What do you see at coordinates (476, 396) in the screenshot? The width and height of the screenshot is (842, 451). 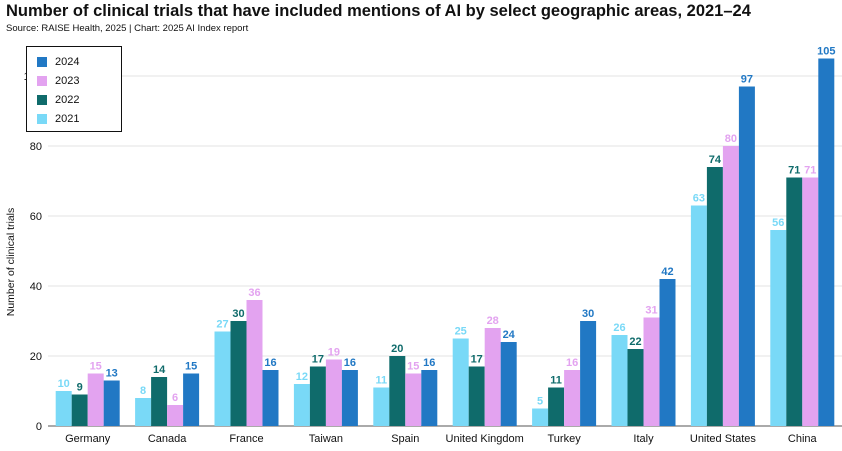 I see `bar-united-kingdom-2022` at bounding box center [476, 396].